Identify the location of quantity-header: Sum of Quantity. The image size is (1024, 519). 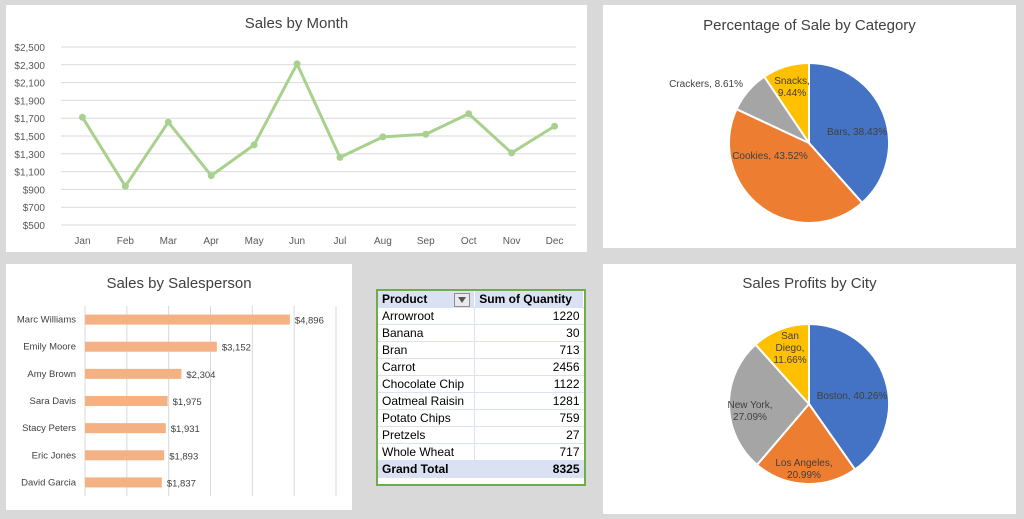
(529, 299).